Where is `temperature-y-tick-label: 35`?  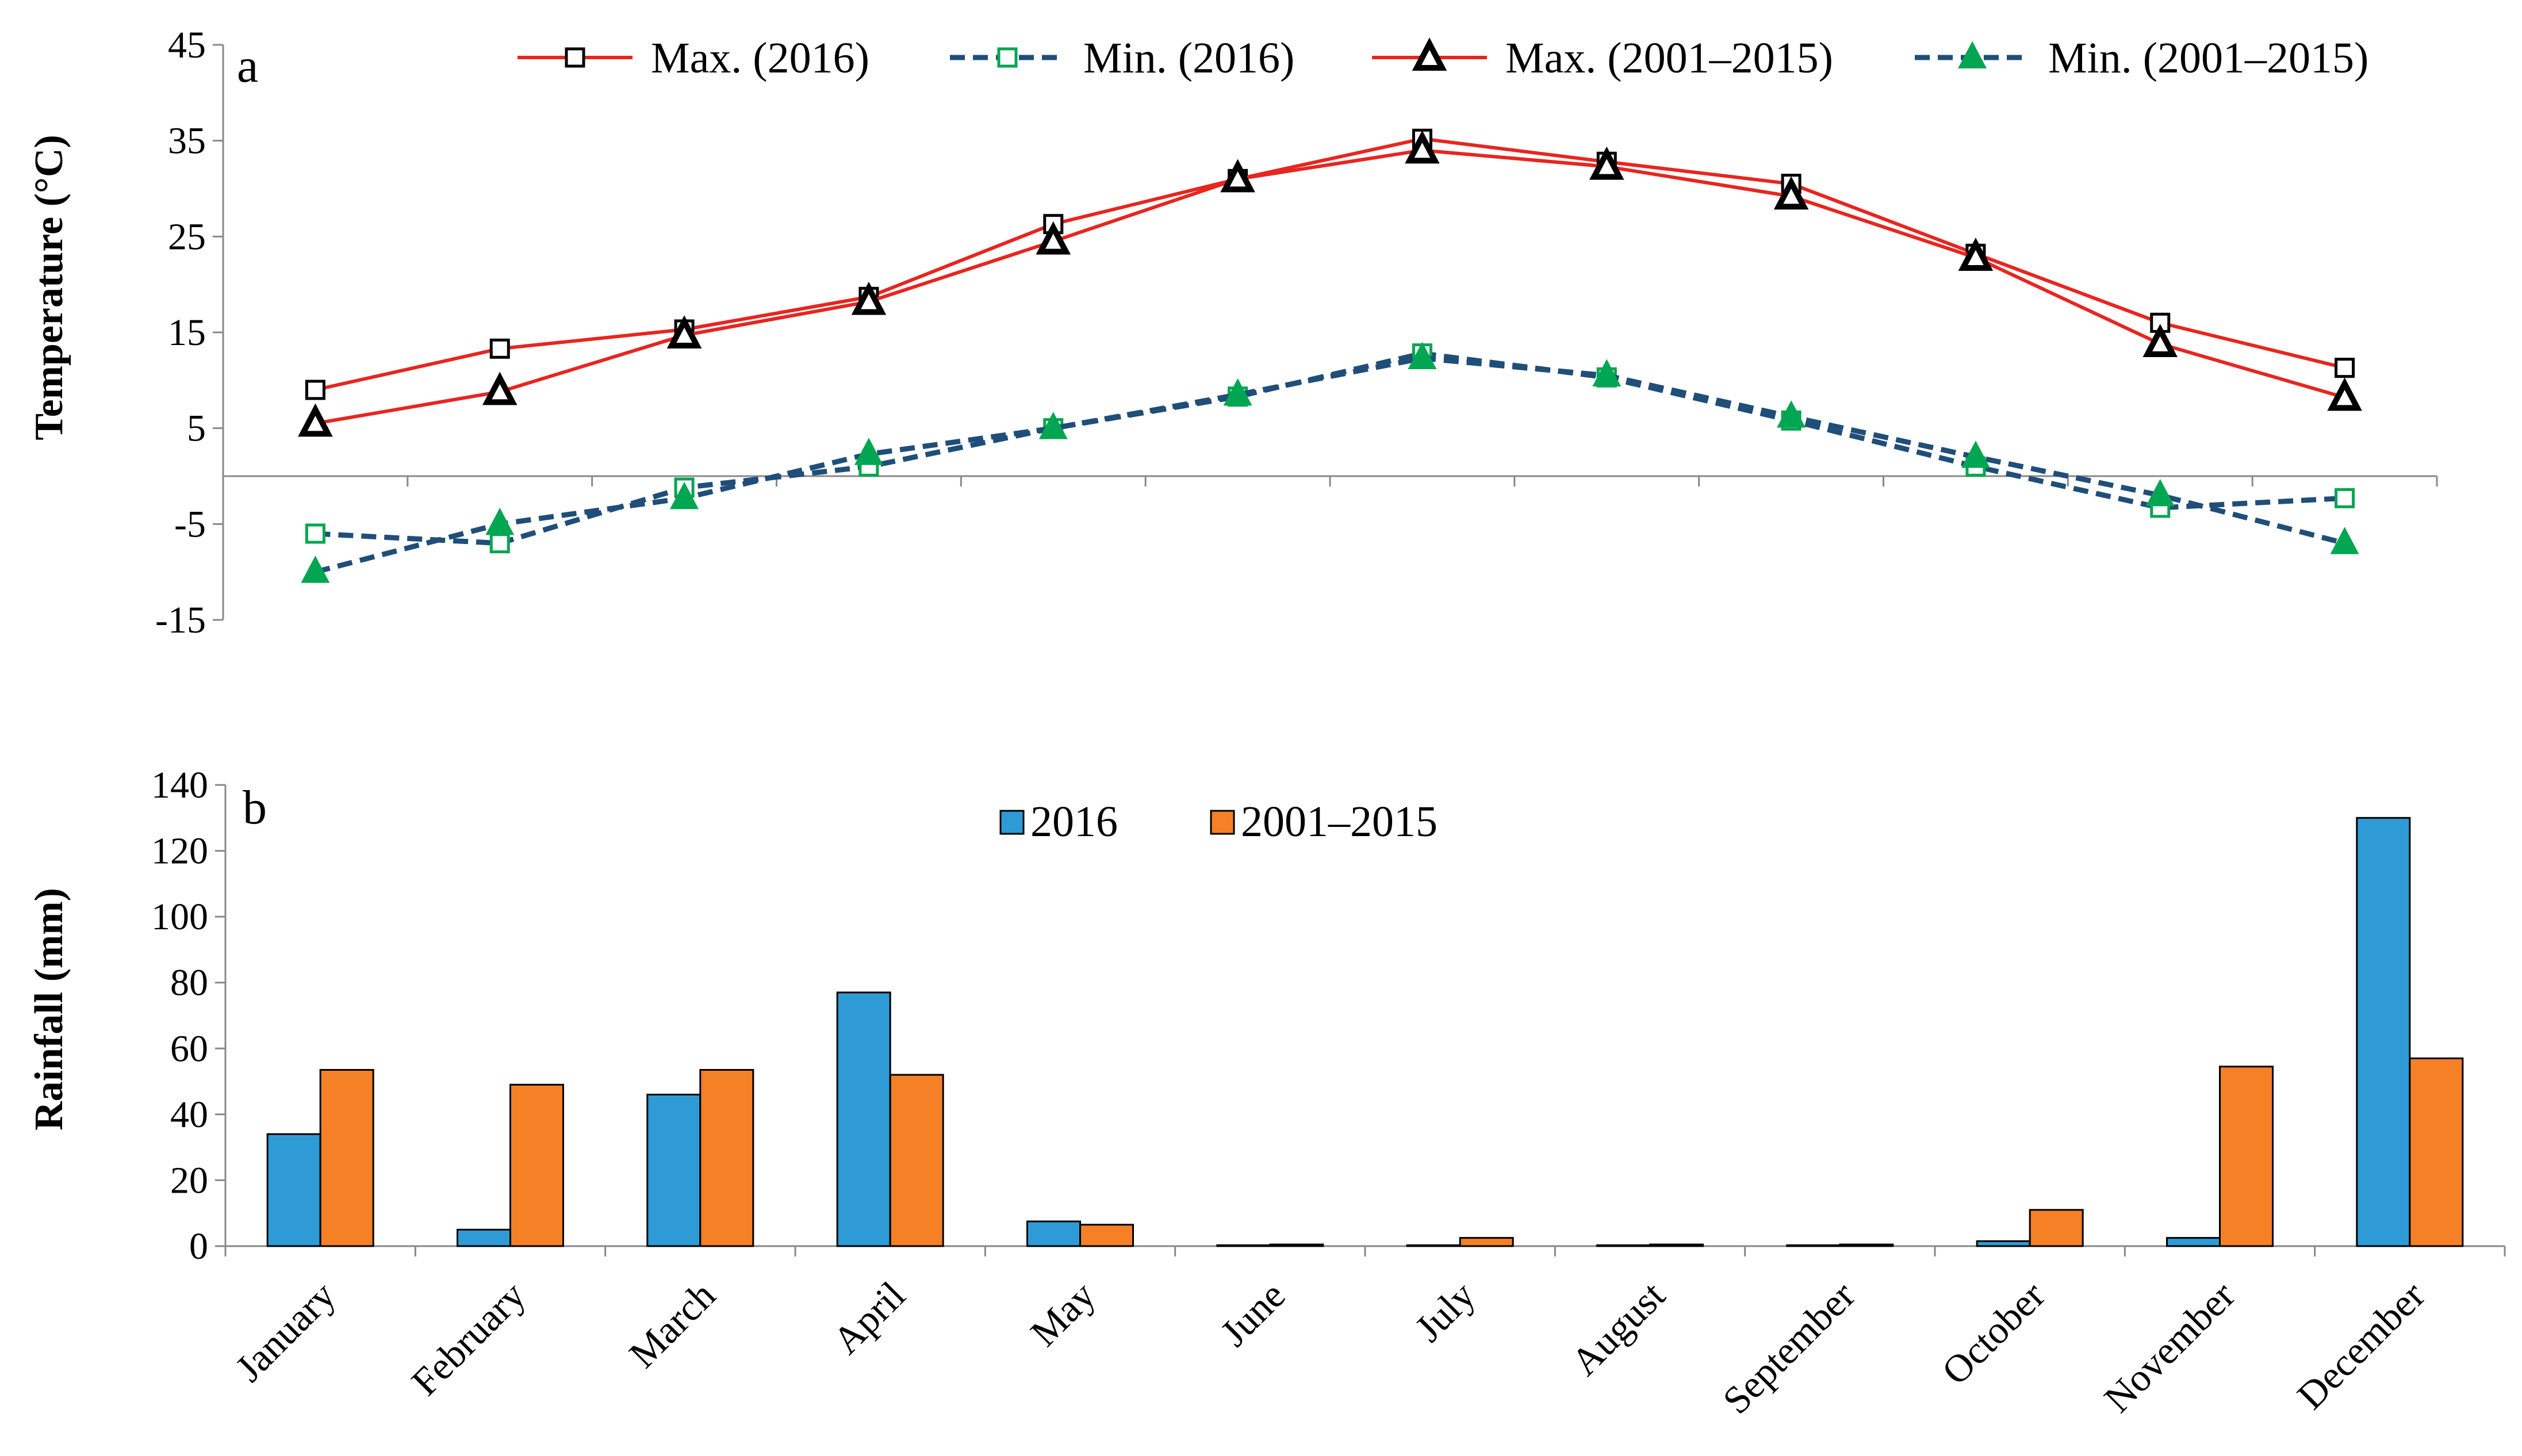
temperature-y-tick-label: 35 is located at coordinates (187, 141).